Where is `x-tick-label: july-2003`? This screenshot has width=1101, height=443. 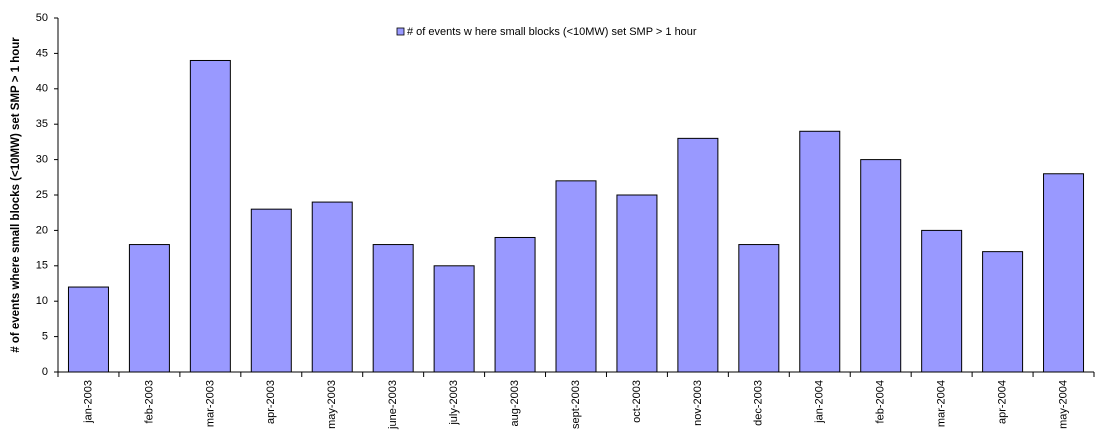 x-tick-label: july-2003 is located at coordinates (454, 403).